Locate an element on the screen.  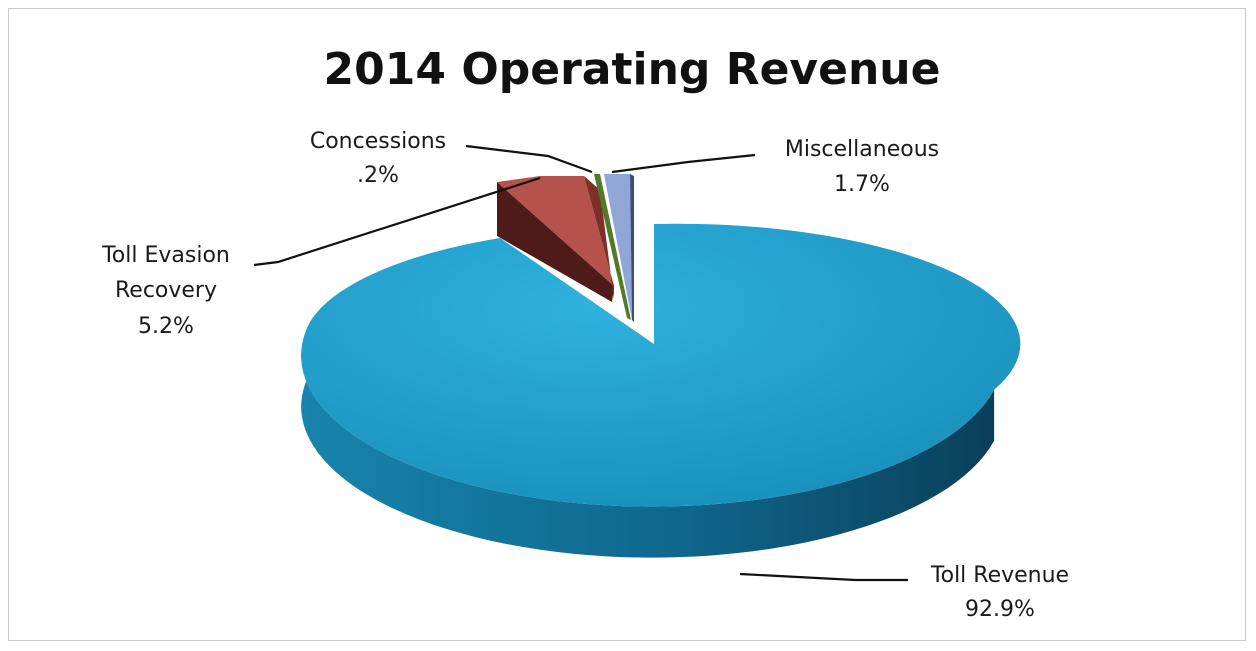
label-miscellaneous-name: Miscellaneous is located at coordinates (862, 149).